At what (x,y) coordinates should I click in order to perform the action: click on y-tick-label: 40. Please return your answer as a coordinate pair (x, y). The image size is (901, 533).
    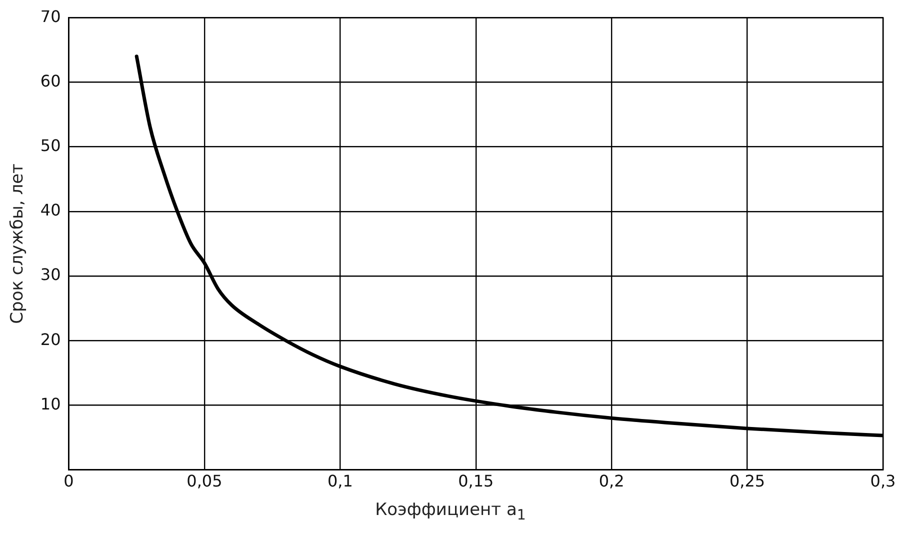
    Looking at the image, I should click on (50, 210).